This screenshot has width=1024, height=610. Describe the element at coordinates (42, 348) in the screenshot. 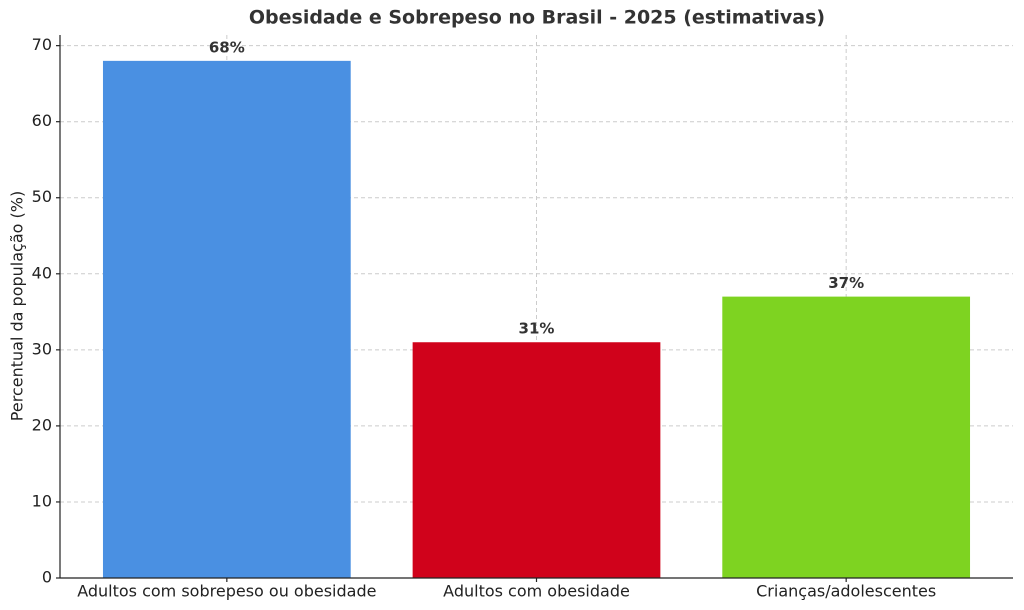

I see `y-tick-label: 30` at that location.